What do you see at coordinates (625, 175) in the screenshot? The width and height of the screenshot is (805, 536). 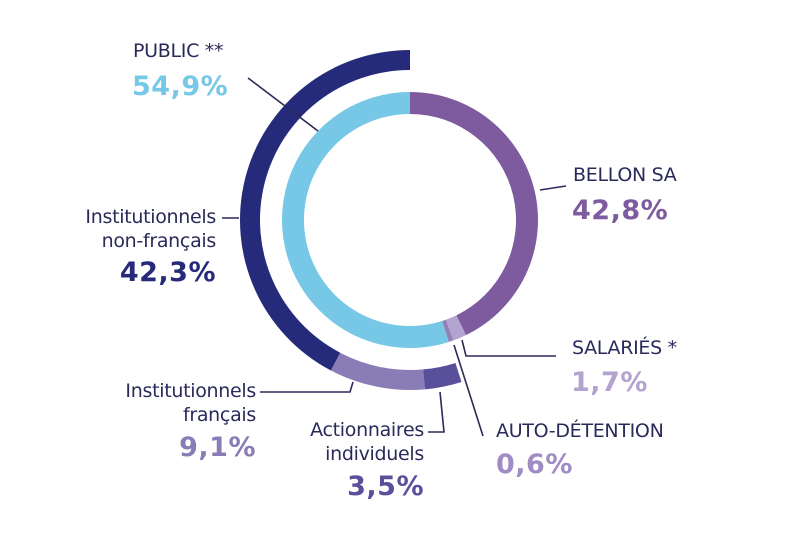 I see `label-bellon-name: BELLON SA` at bounding box center [625, 175].